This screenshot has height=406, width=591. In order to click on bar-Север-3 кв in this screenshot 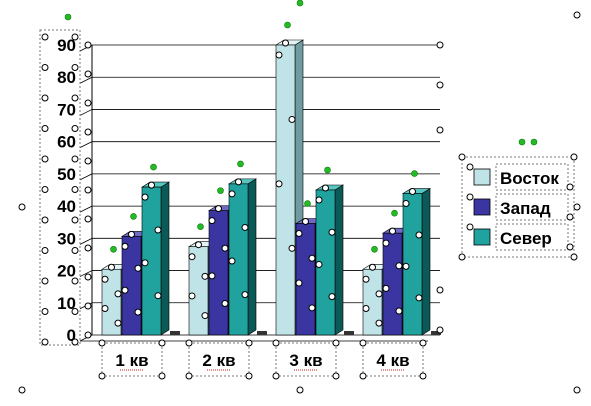, I will do `click(329, 260)`.